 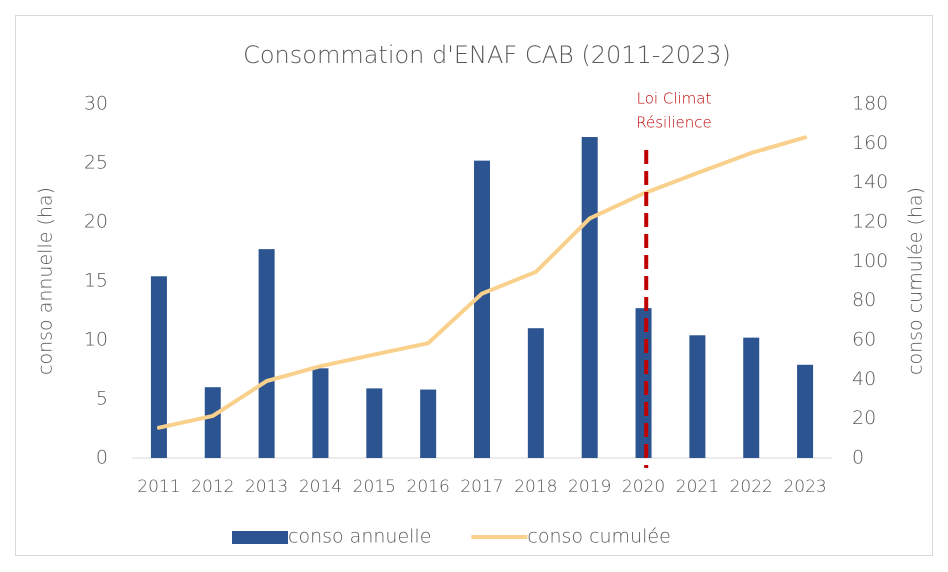 What do you see at coordinates (260, 537) in the screenshot?
I see `legend-swatch` at bounding box center [260, 537].